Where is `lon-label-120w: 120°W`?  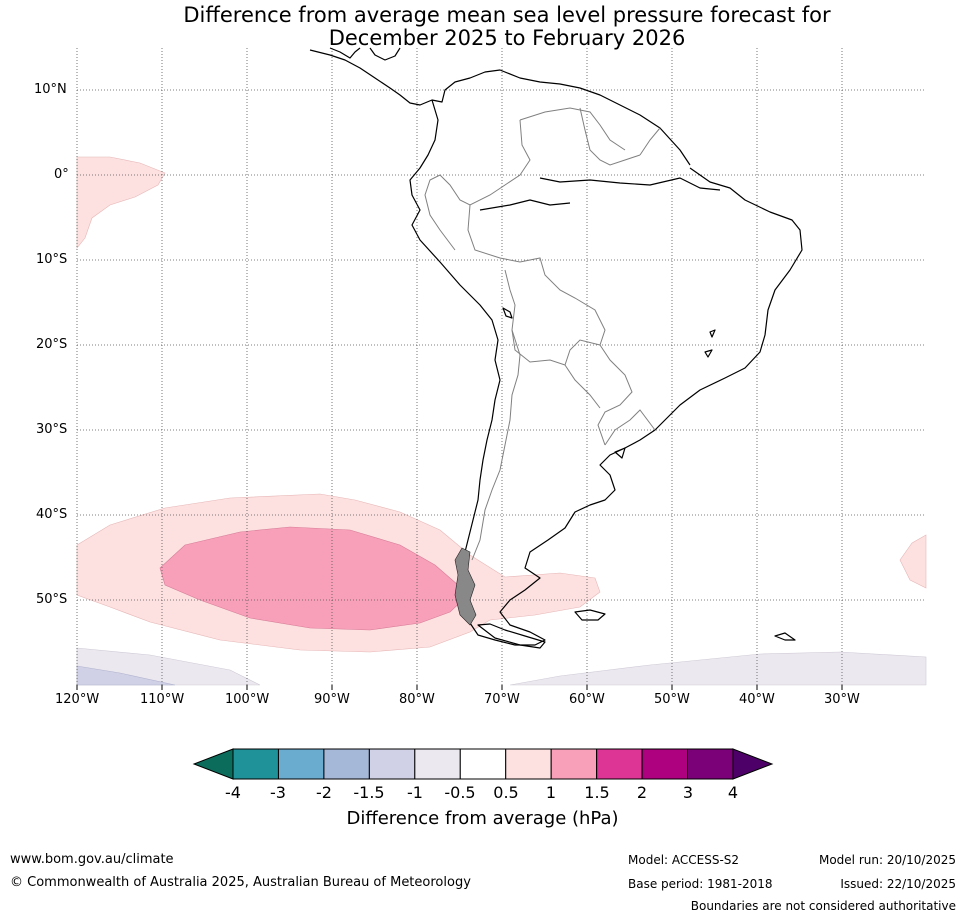 lon-label-120w: 120°W is located at coordinates (77, 699).